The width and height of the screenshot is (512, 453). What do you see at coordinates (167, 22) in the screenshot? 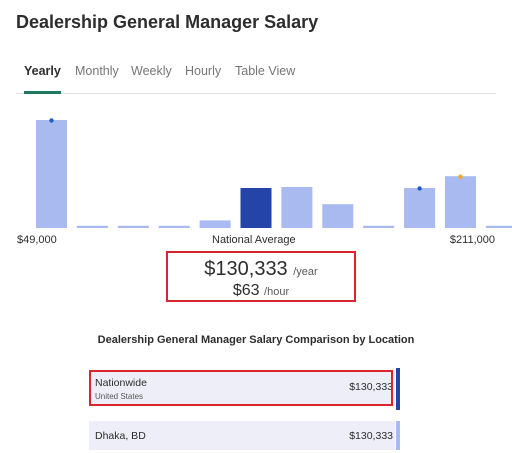
I see `page-title: Dealership General Manager Salary` at bounding box center [167, 22].